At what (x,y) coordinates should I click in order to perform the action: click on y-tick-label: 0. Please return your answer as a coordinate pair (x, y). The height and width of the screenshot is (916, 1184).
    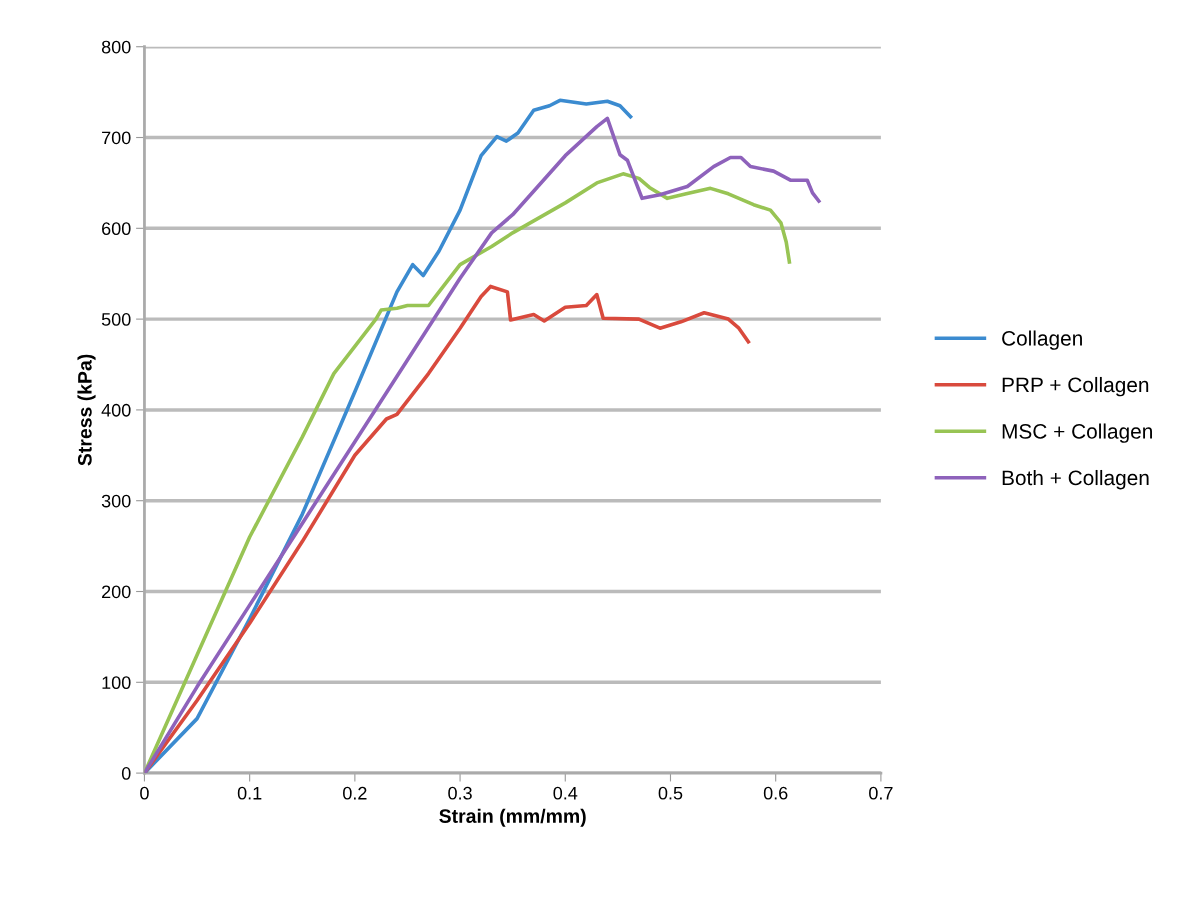
    Looking at the image, I should click on (126, 773).